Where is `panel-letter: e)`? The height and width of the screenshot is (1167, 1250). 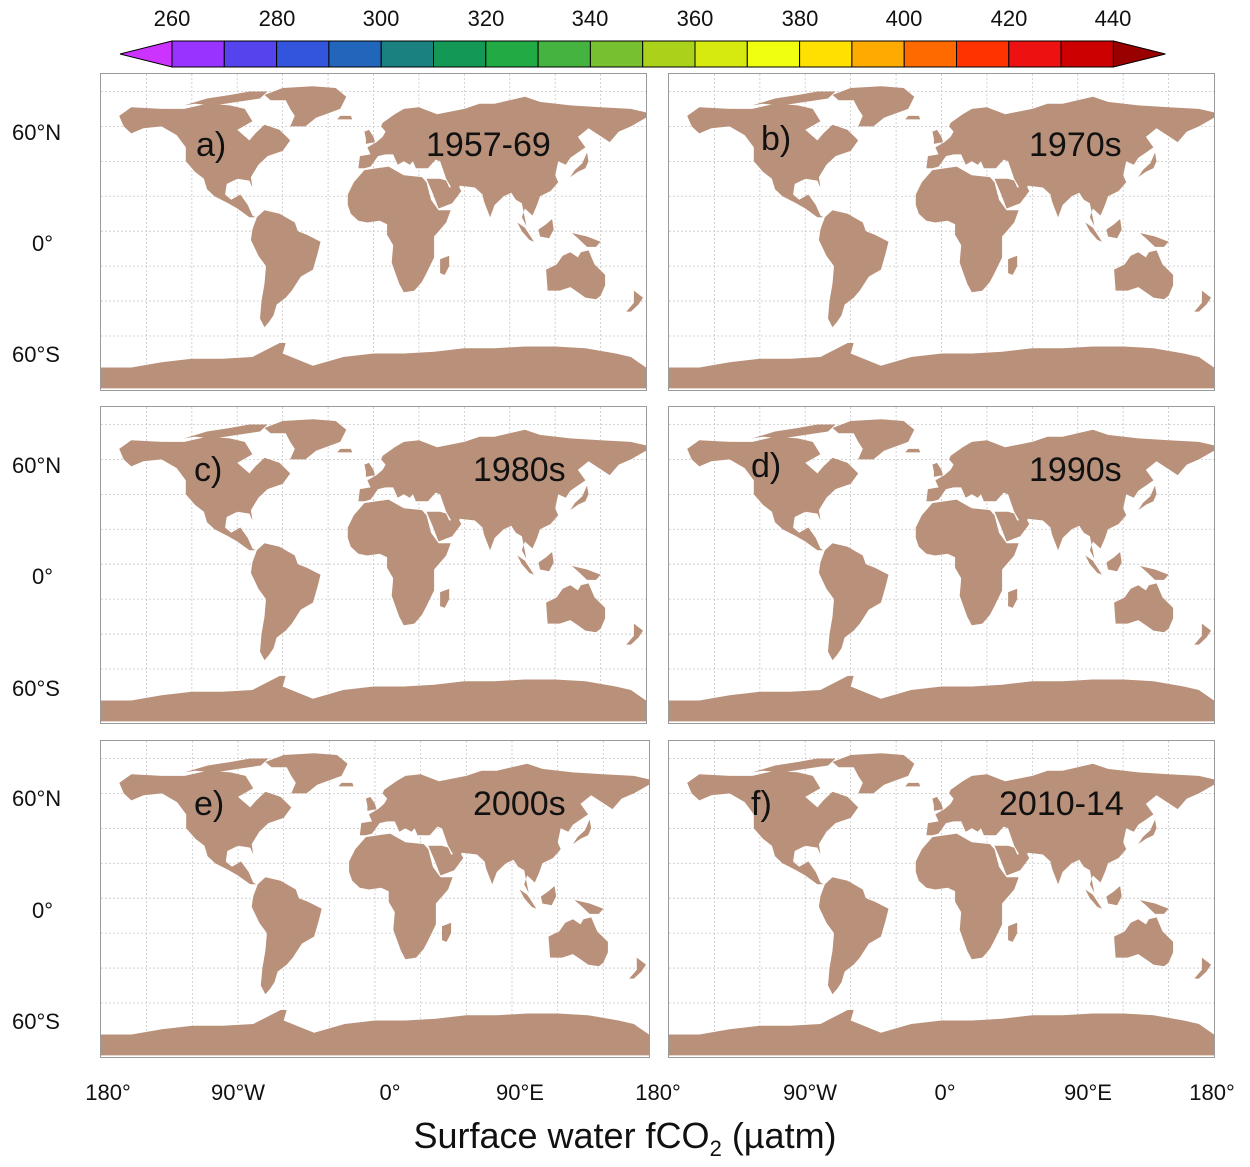
panel-letter: e) is located at coordinates (209, 804).